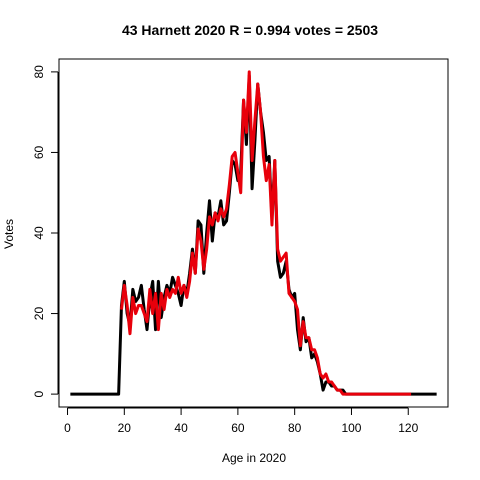 Image resolution: width=480 pixels, height=480 pixels. I want to click on y-tick-label: 0, so click(39, 393).